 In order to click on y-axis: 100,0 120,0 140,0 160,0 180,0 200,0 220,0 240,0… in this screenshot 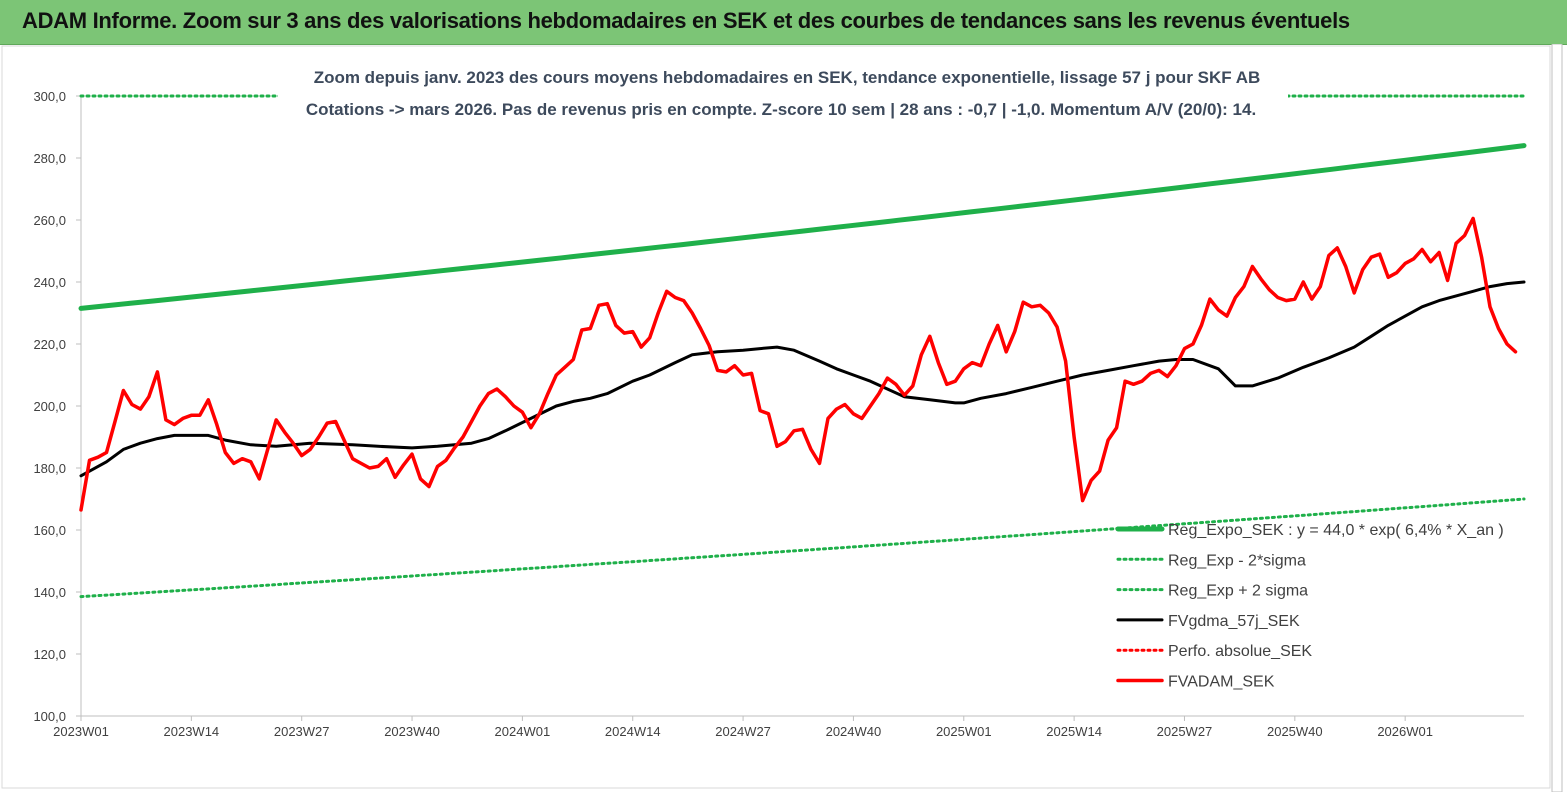, I will do `click(57, 406)`.